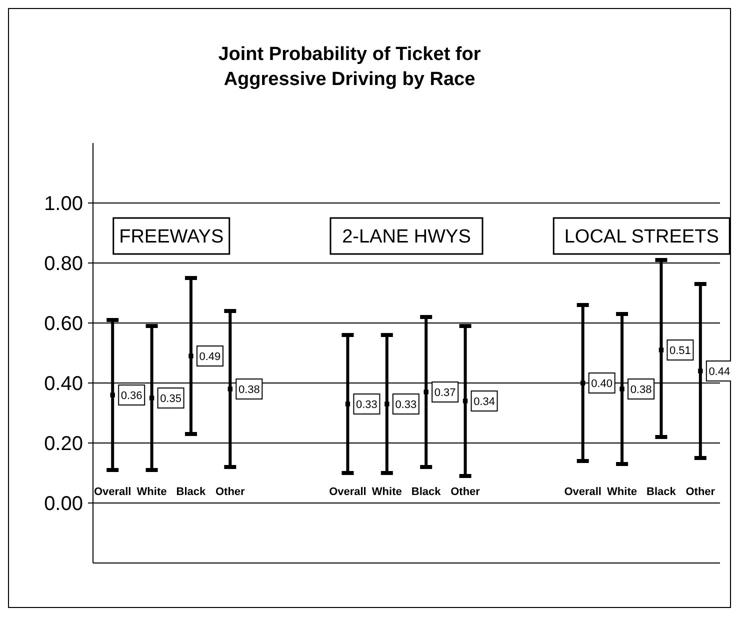 The image size is (739, 617). What do you see at coordinates (210, 356) in the screenshot?
I see `data-label: 0.49` at bounding box center [210, 356].